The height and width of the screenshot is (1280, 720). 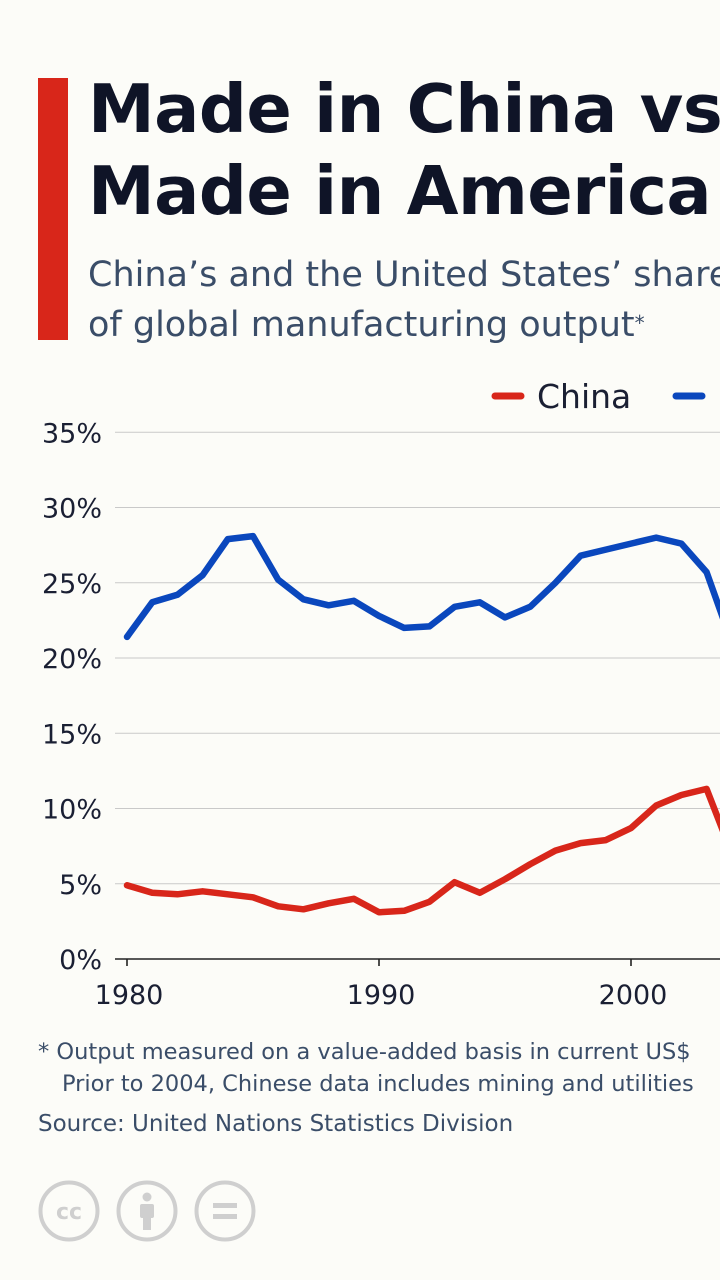 What do you see at coordinates (404, 275) in the screenshot?
I see `subtitle-line-1: China’s and the United States’ share` at bounding box center [404, 275].